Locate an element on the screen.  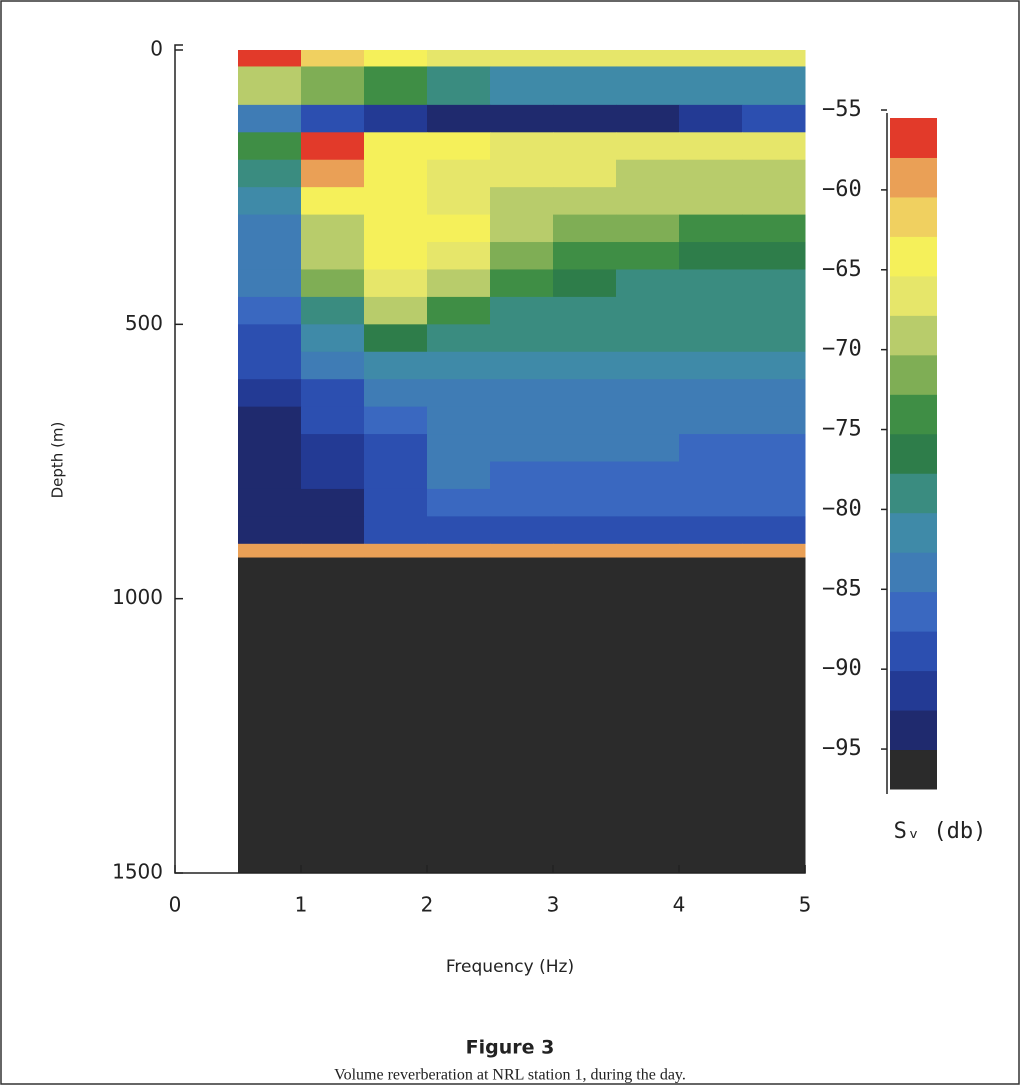
colorbar-tick-label: −75 is located at coordinates (842, 429).